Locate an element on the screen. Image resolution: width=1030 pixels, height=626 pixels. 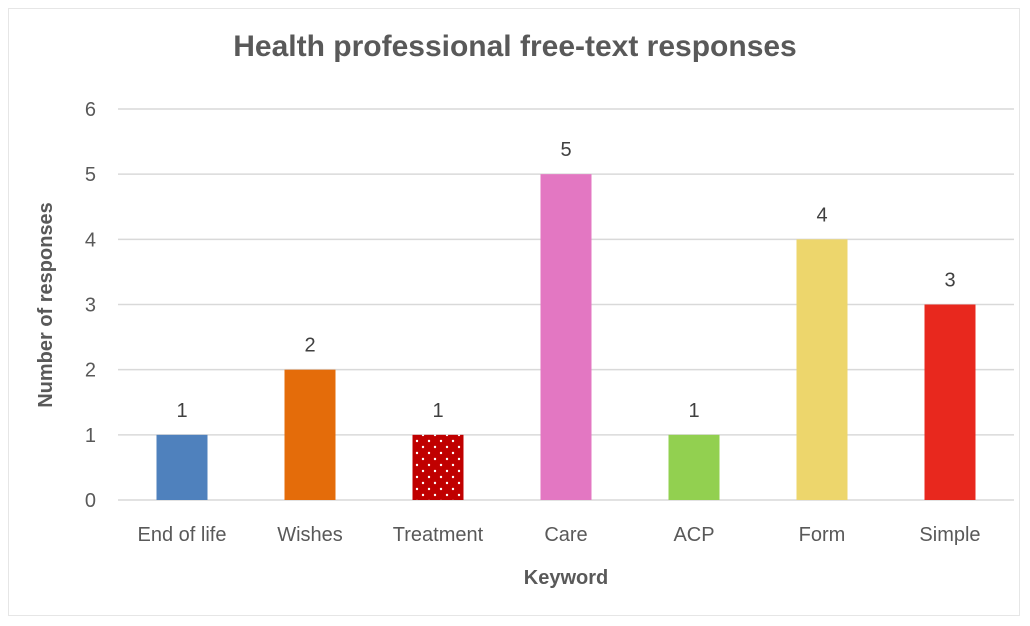
x-tick-label: Care is located at coordinates (565, 535).